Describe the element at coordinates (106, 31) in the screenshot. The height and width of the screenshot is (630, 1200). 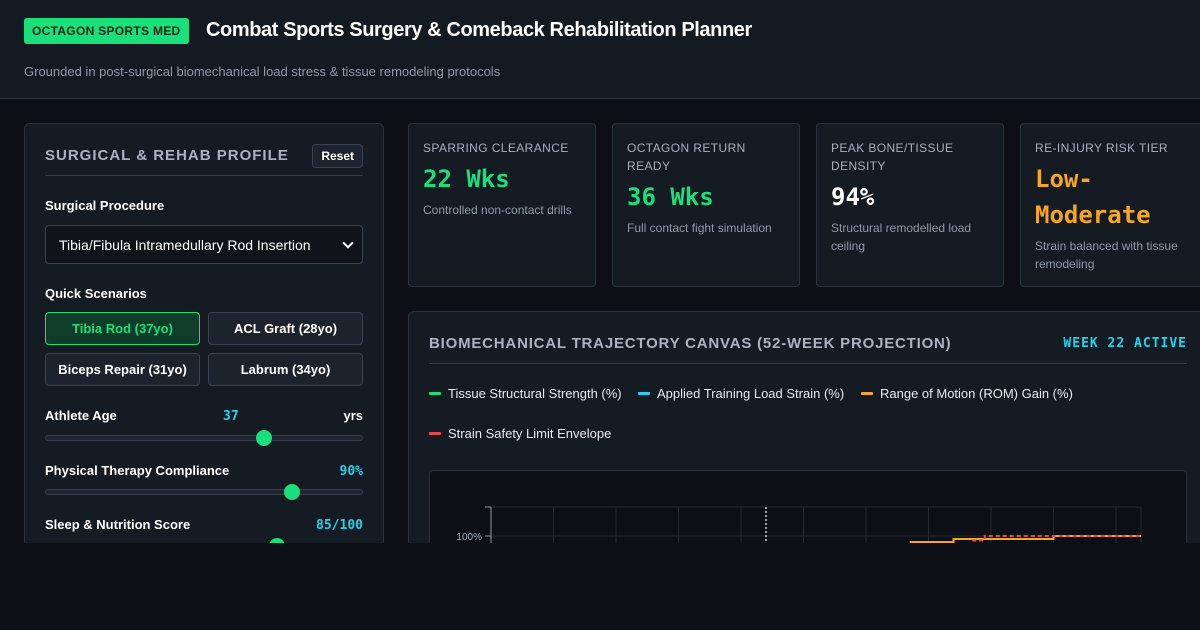
I see `brand-badge: OCTAGON SPORTS MED` at that location.